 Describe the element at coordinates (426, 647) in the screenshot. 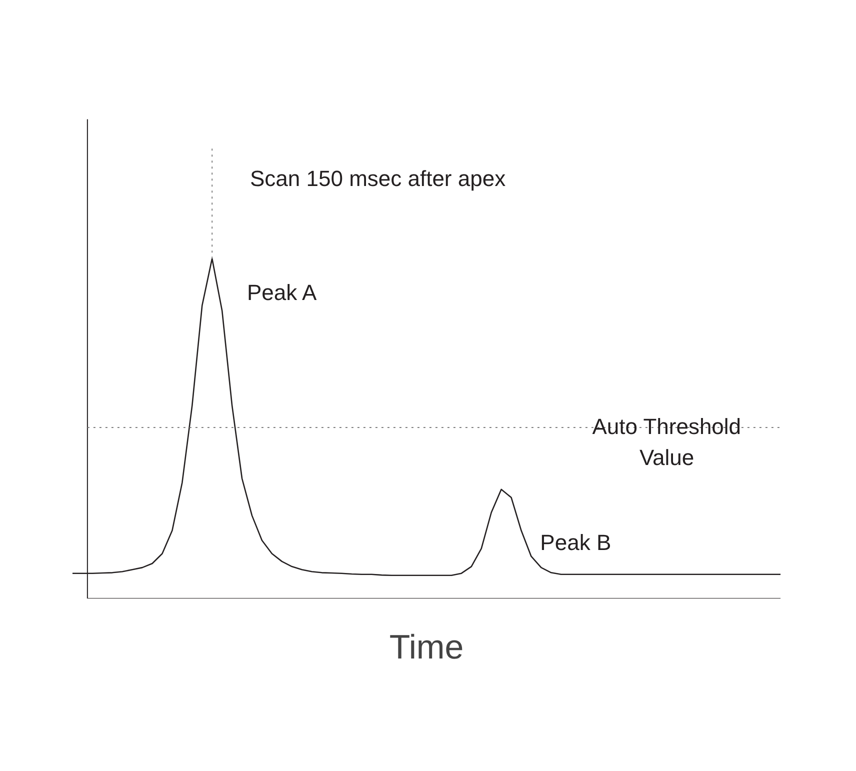

I see `x-axis-title: Time` at that location.